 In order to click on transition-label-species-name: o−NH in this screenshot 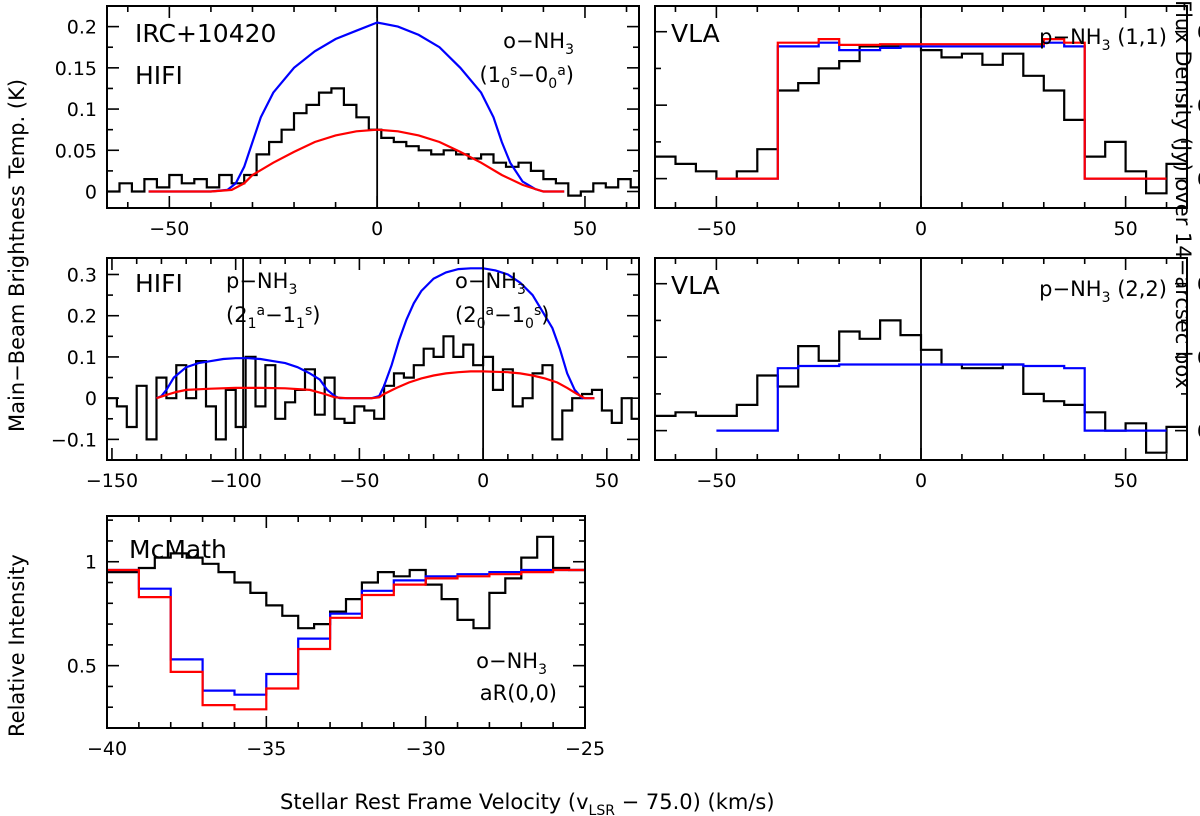, I will do `click(534, 41)`.